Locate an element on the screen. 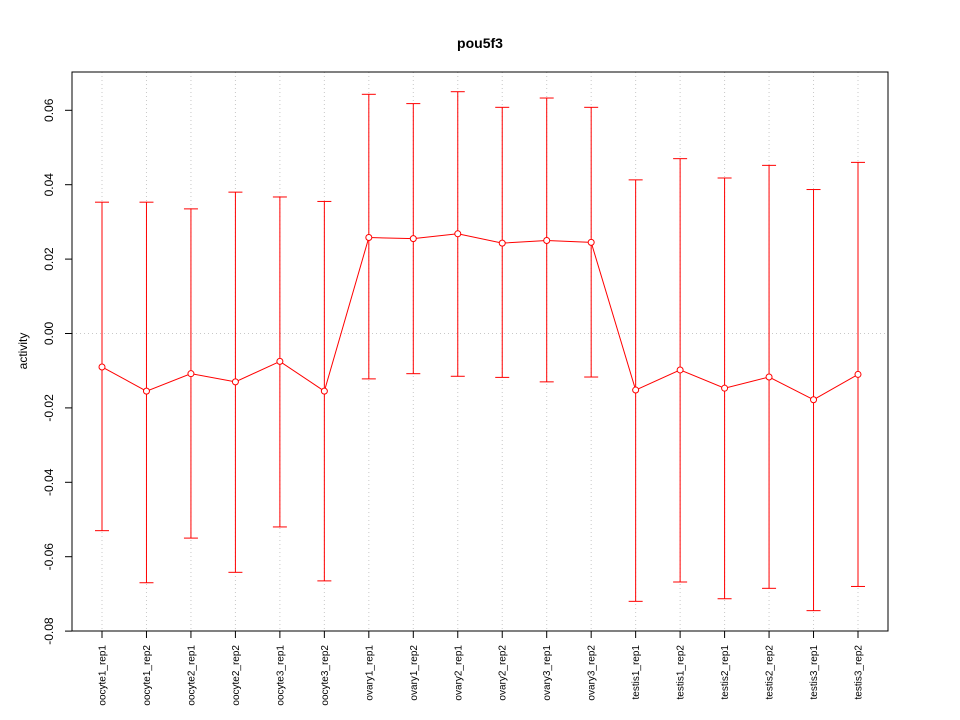 This screenshot has height=720, width=960. y-axis-label: activity is located at coordinates (23, 351).